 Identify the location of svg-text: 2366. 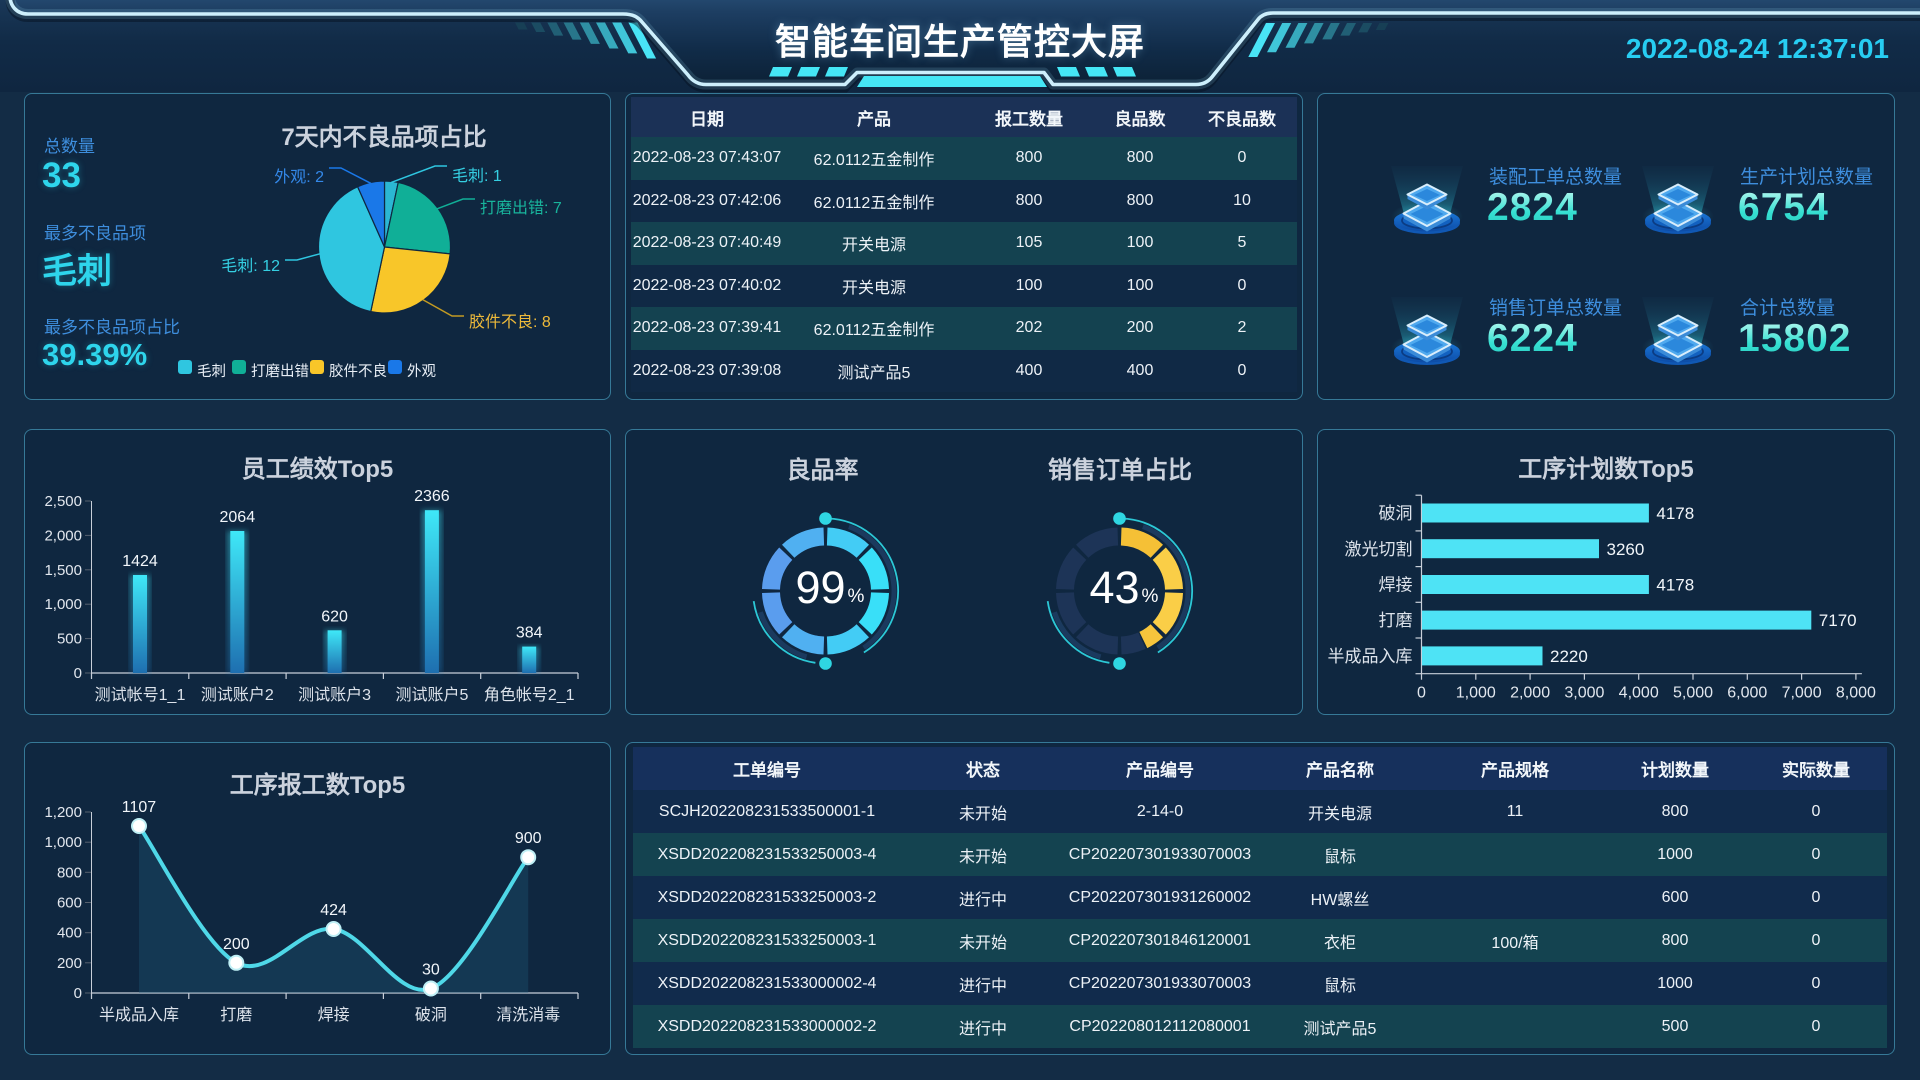
(432, 496).